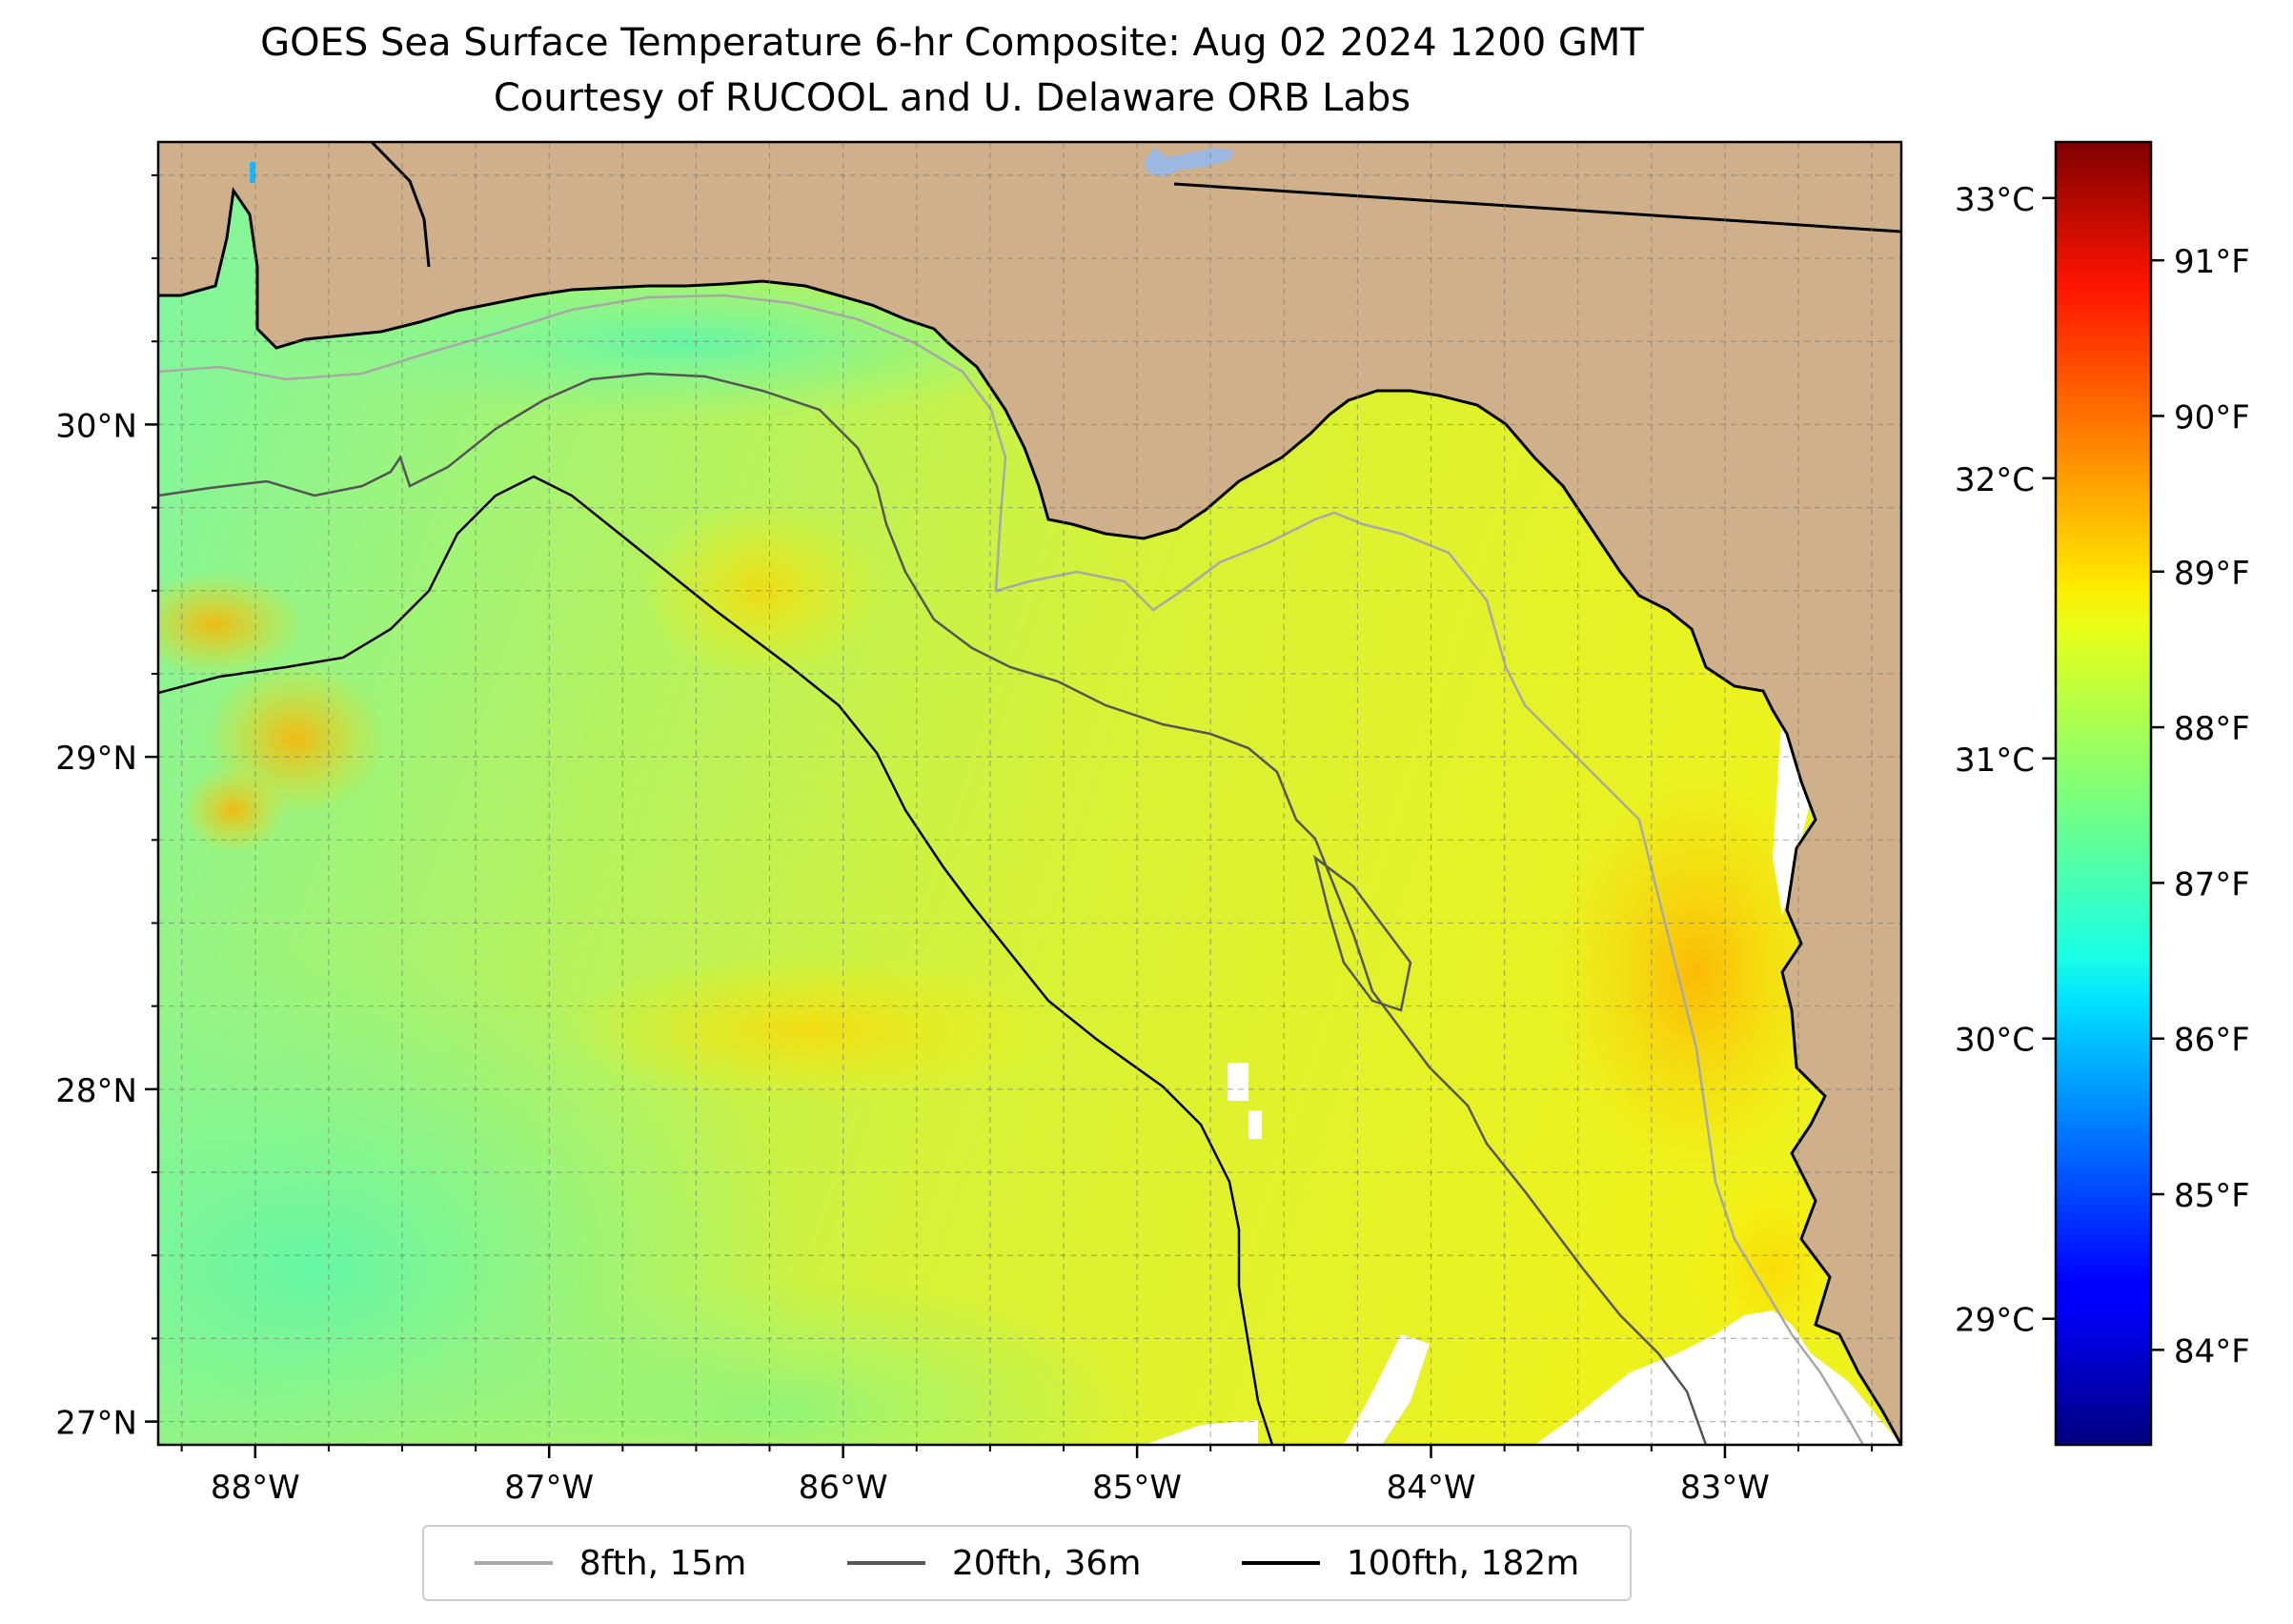 This screenshot has width=2293, height=1624. Describe the element at coordinates (107, 808) in the screenshot. I see `latitude-ticks: 30°N 29°N 28°N 27°N` at that location.